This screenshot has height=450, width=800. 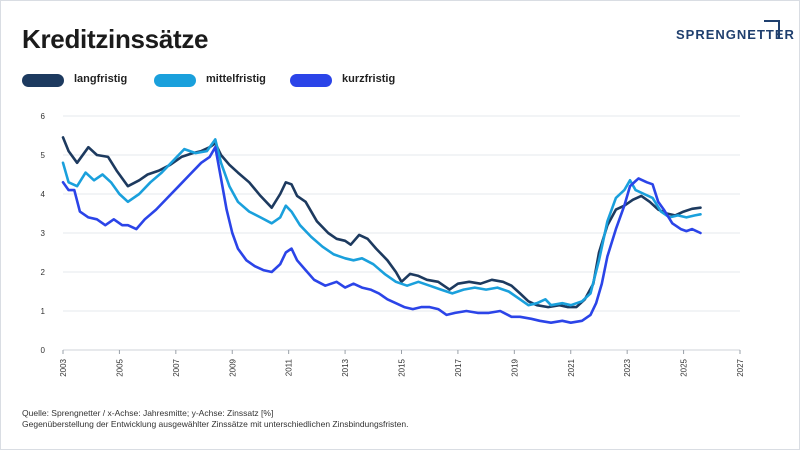 What do you see at coordinates (514, 367) in the screenshot?
I see `x-tick-label: 2019` at bounding box center [514, 367].